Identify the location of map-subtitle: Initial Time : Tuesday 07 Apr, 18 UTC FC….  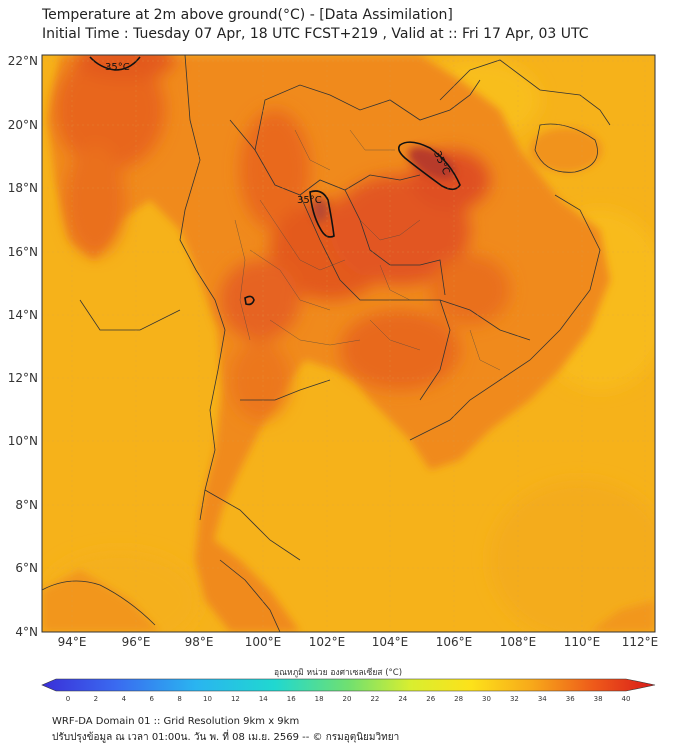
(315, 34).